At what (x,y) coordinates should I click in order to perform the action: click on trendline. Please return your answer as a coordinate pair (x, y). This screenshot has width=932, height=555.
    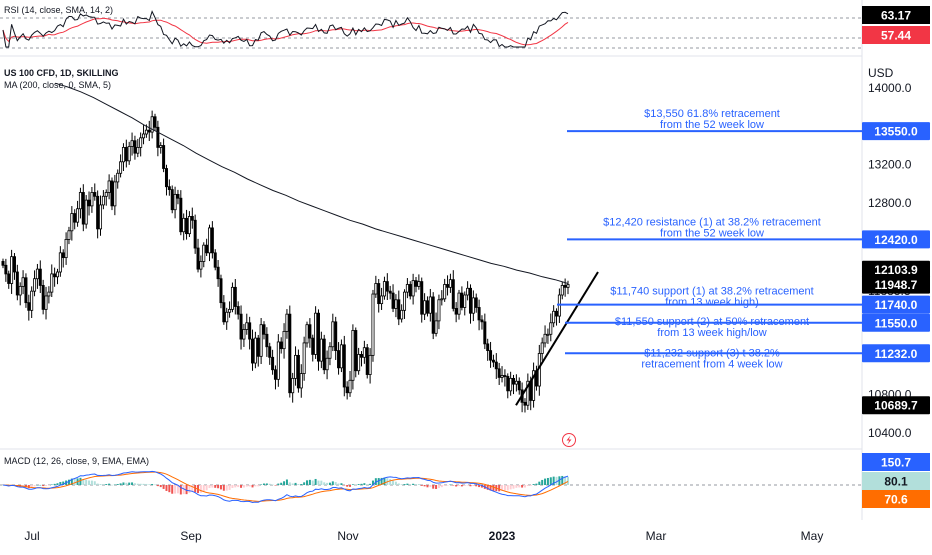
    Looking at the image, I should click on (557, 338).